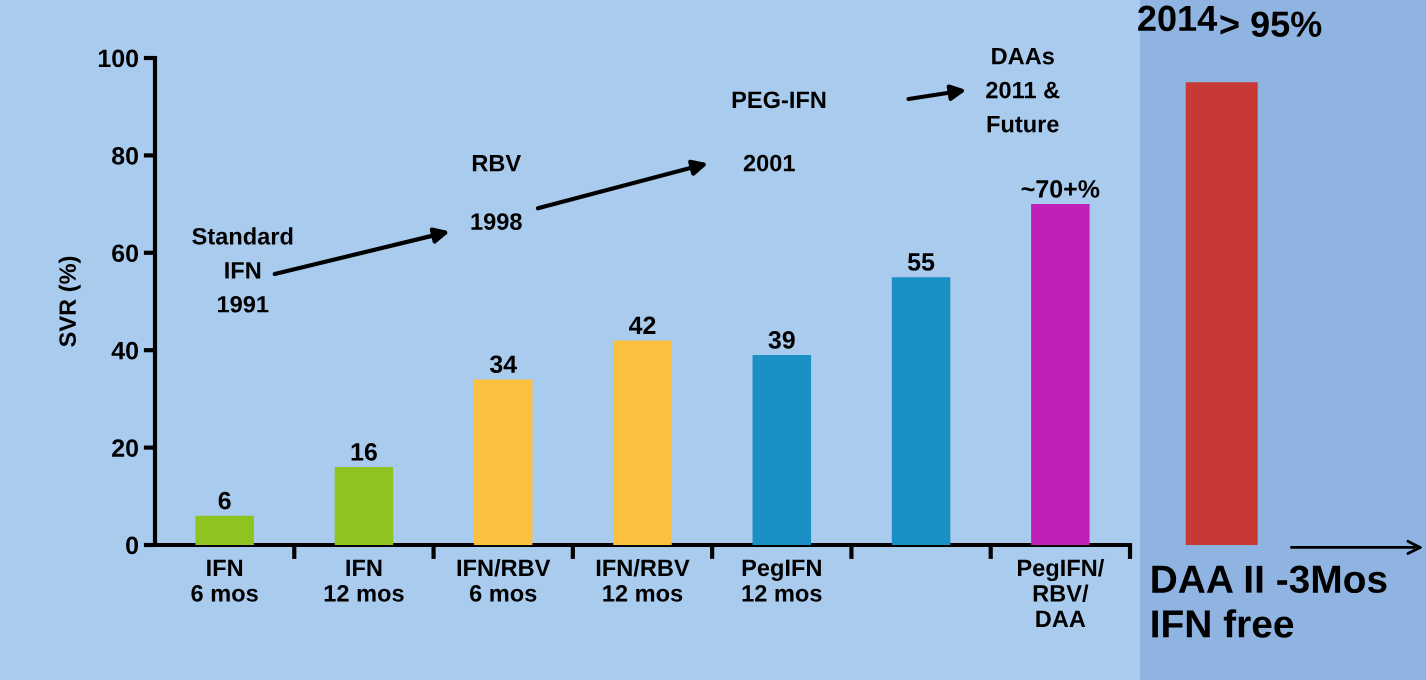 The height and width of the screenshot is (680, 1426). Describe the element at coordinates (1060, 189) in the screenshot. I see `data-label: ~70+%` at that location.